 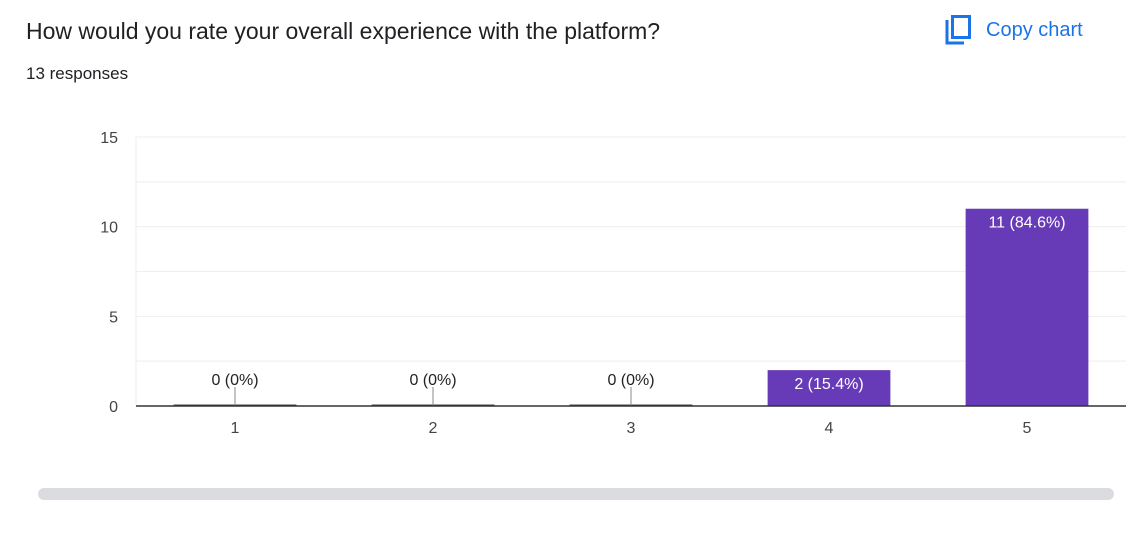 What do you see at coordinates (631, 428) in the screenshot?
I see `x-tick-label: 3` at bounding box center [631, 428].